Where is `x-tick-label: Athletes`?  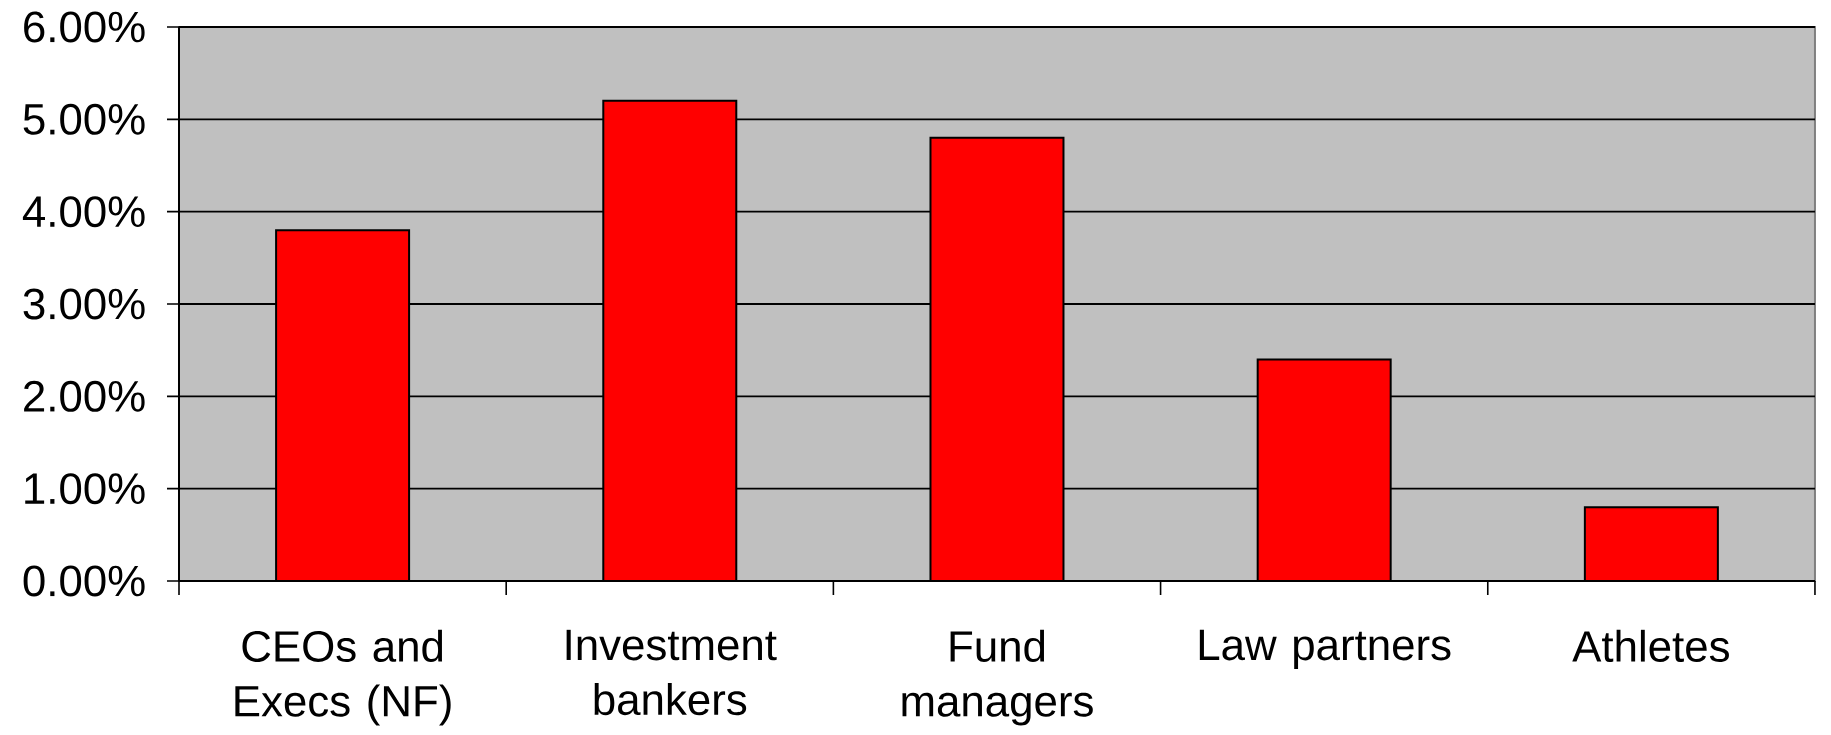
x-tick-label: Athletes is located at coordinates (1650, 645).